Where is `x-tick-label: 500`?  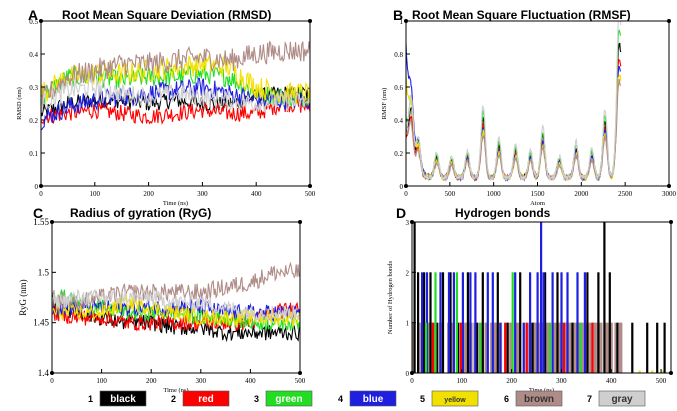
x-tick-label: 500 is located at coordinates (310, 194).